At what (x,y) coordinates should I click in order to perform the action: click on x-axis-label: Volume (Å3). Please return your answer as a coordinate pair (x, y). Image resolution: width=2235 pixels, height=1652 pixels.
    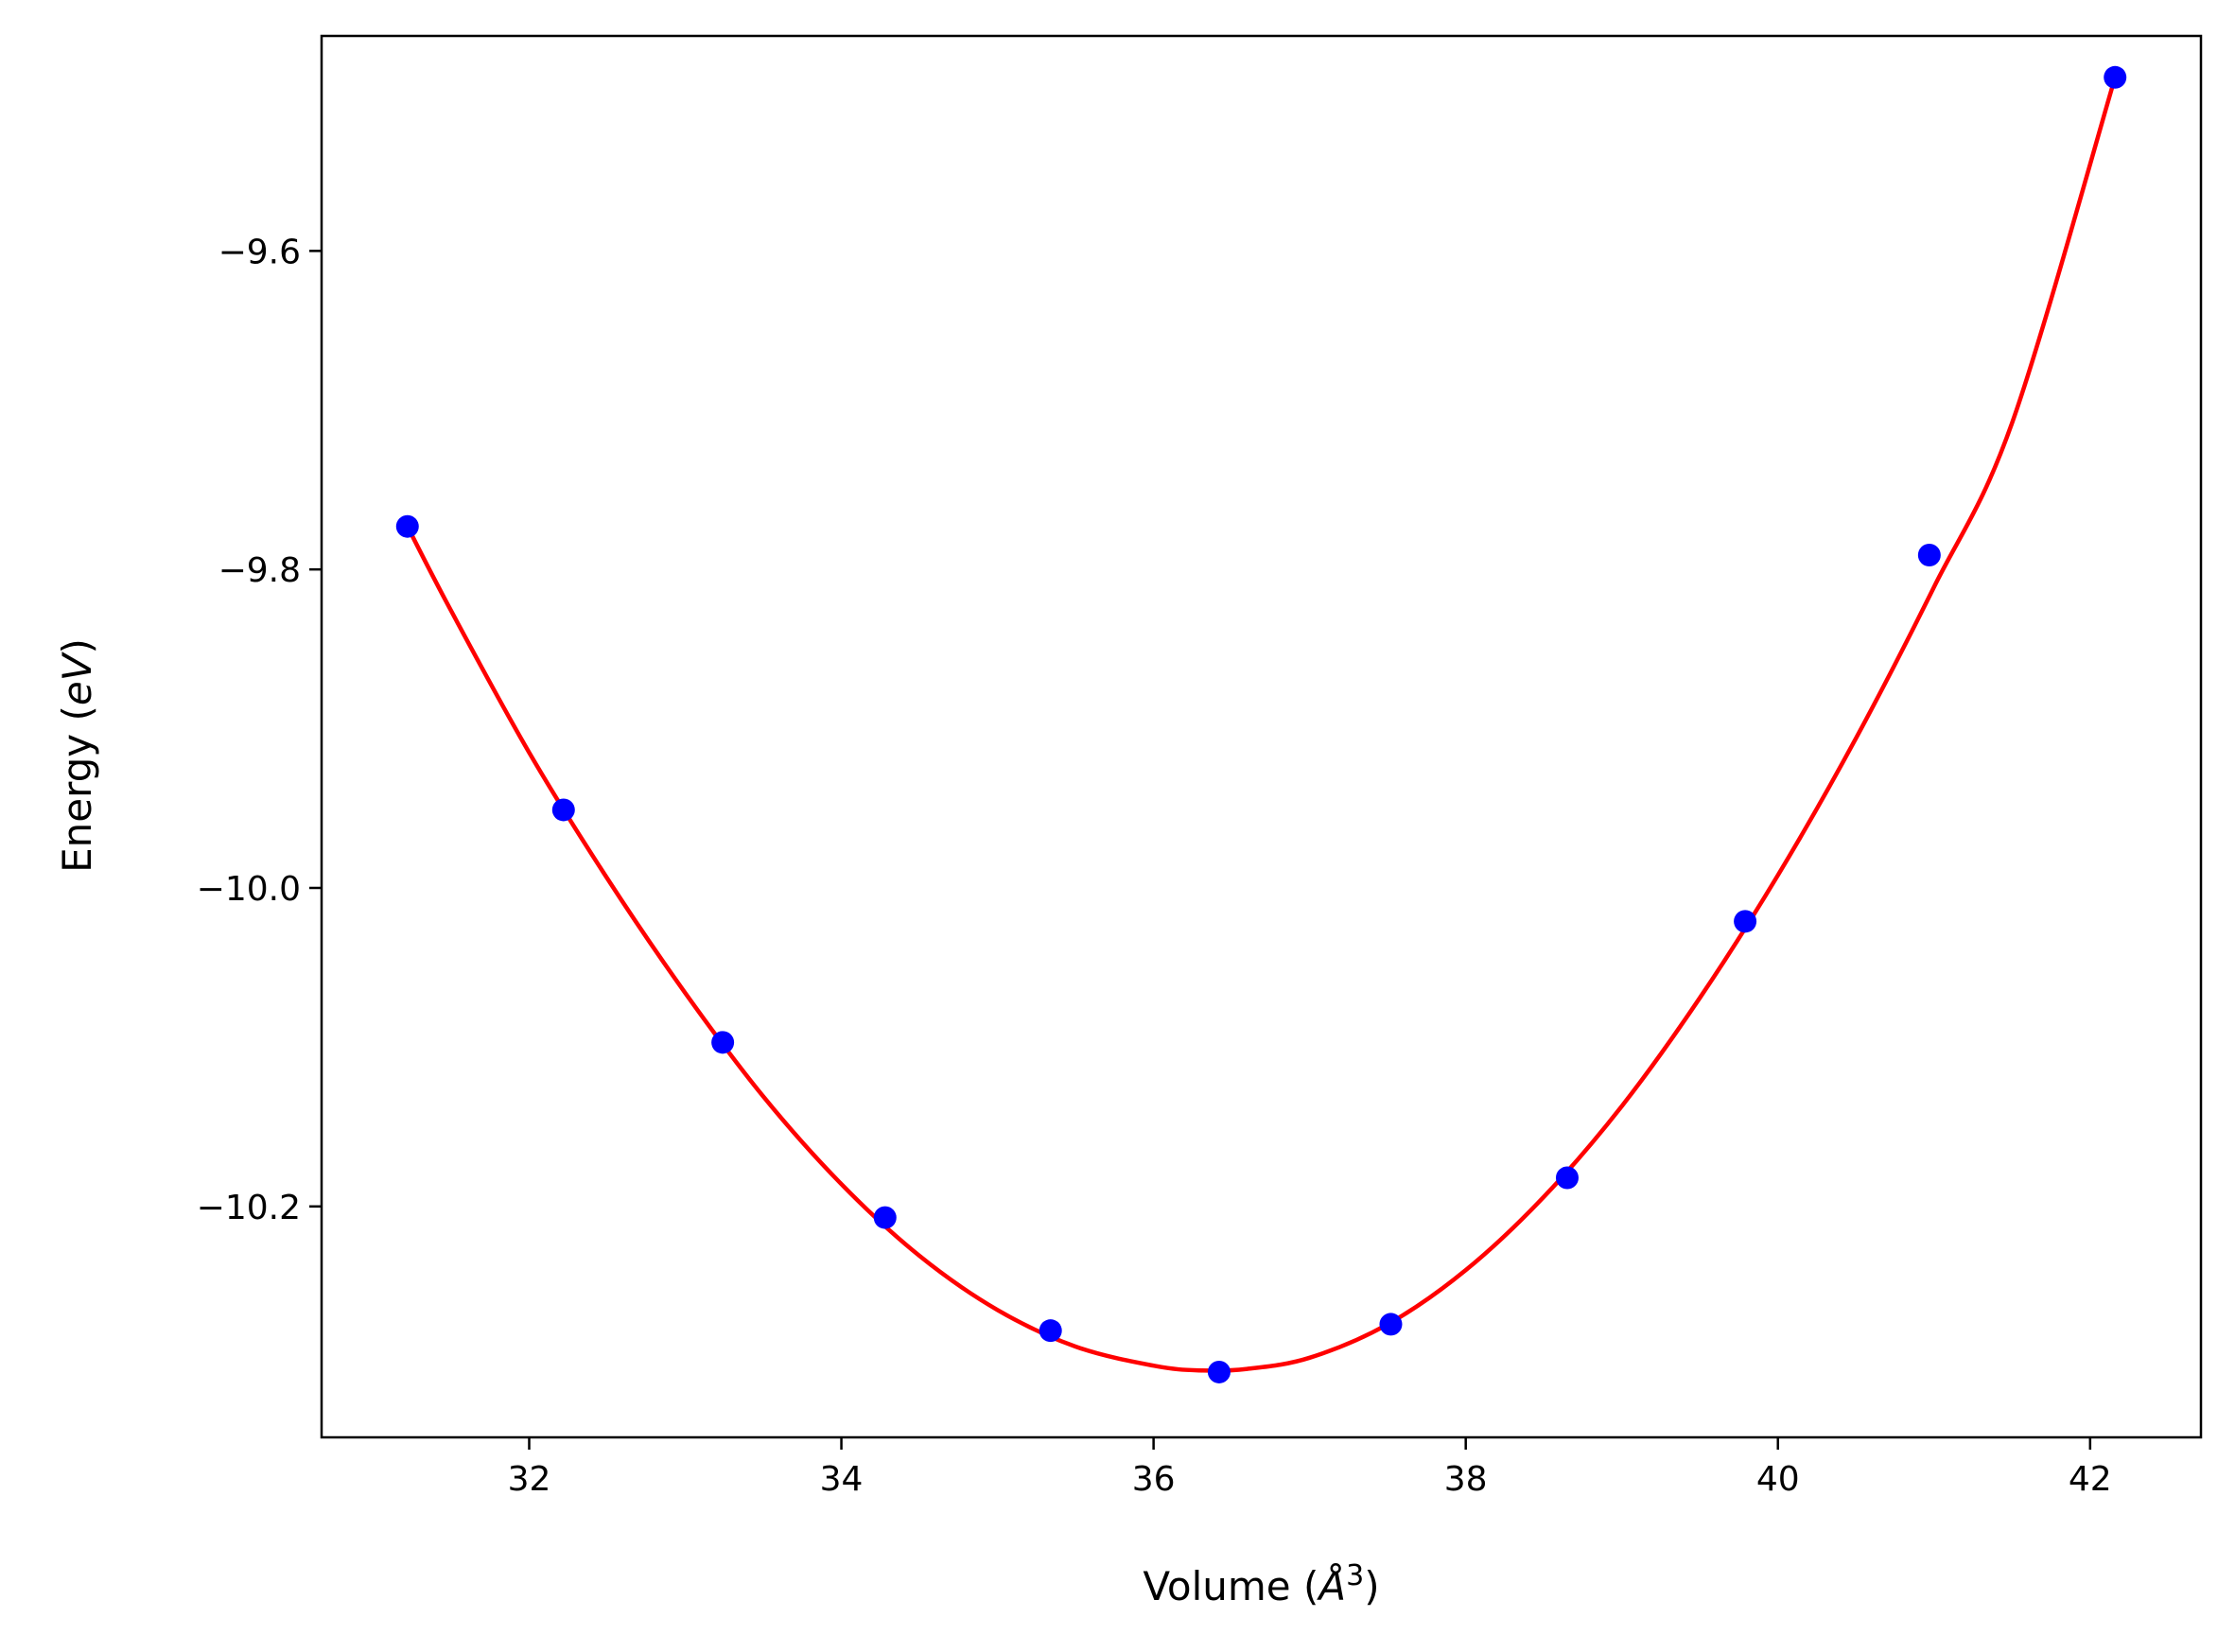
    Looking at the image, I should click on (1261, 1584).